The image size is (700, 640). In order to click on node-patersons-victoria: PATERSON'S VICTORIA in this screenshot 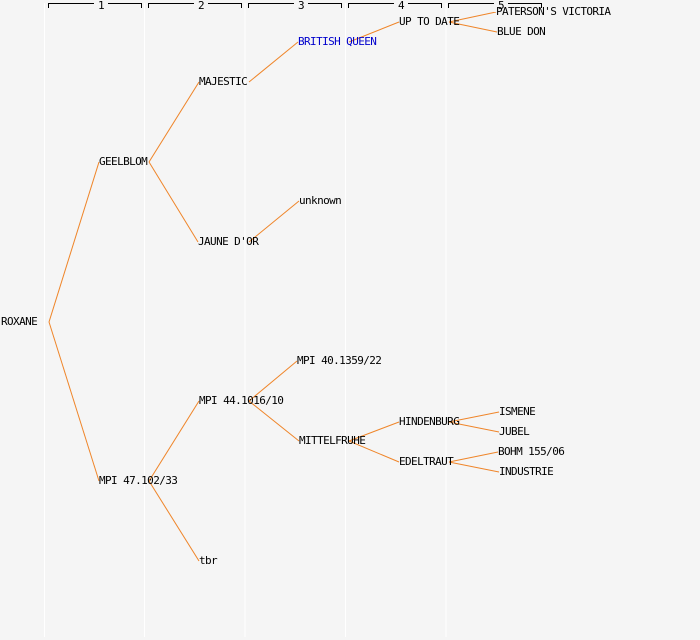, I will do `click(553, 11)`.